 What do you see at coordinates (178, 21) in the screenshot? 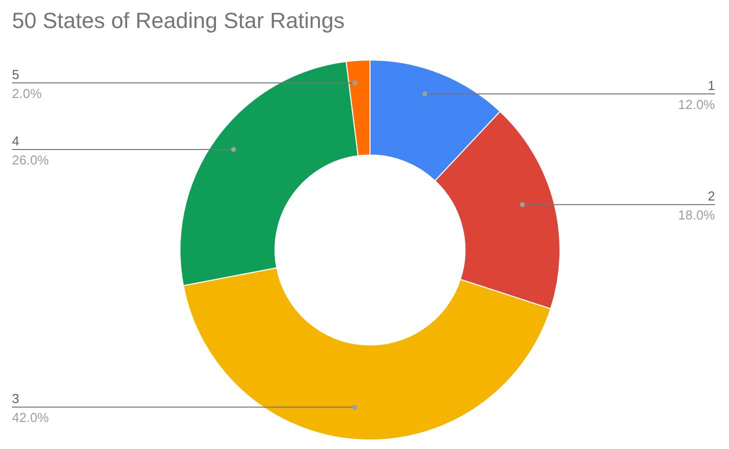
I see `chart-title: 50 States of Reading Star Ratings` at bounding box center [178, 21].